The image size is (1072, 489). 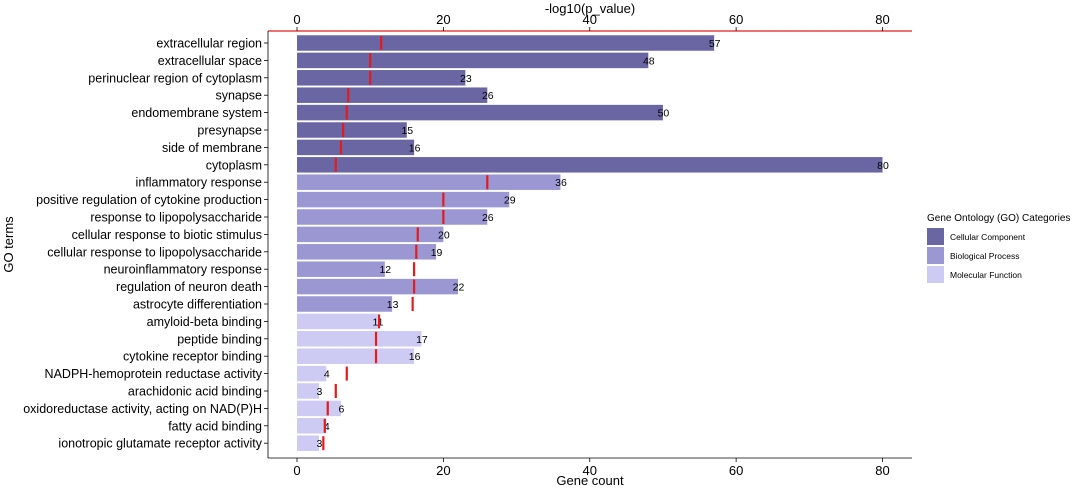 I want to click on y-tick-label: NADPH-hemoprotein reductase activity, so click(x=154, y=374).